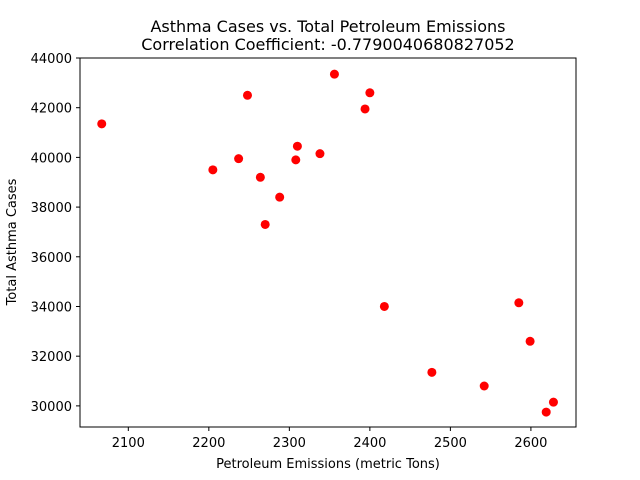  What do you see at coordinates (51, 407) in the screenshot?
I see `y-tick-label: 30000` at bounding box center [51, 407].